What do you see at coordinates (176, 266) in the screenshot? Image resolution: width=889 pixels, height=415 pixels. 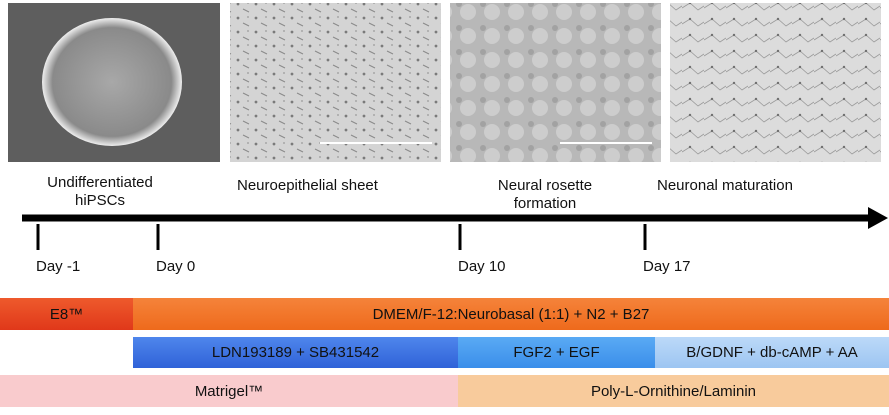 I see `day-label: Day 0` at bounding box center [176, 266].